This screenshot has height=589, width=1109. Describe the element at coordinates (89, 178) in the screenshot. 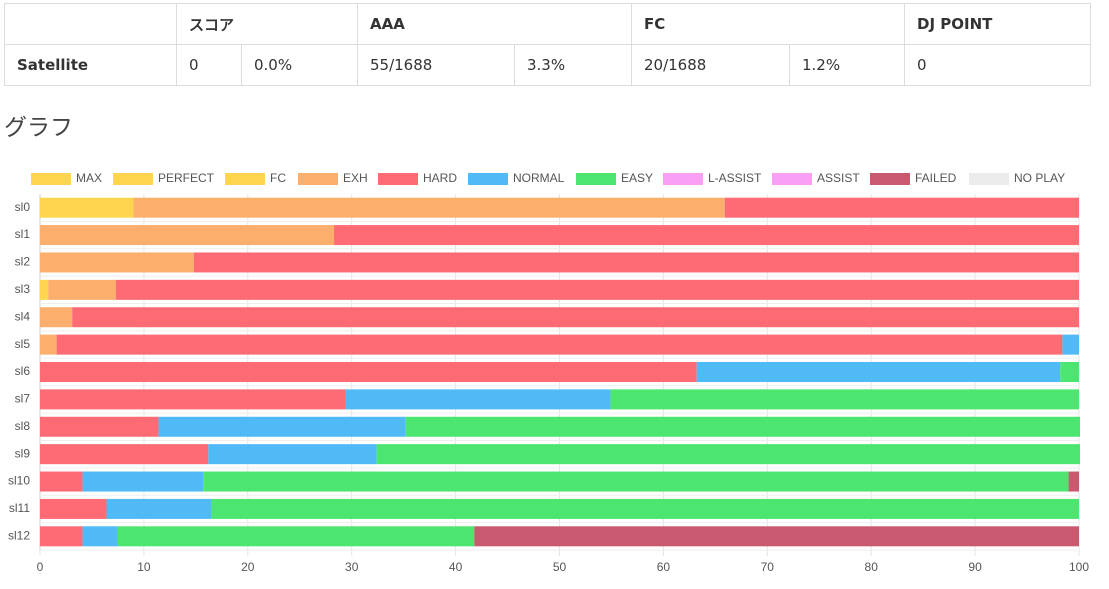

I see `legend-label: MAX` at that location.